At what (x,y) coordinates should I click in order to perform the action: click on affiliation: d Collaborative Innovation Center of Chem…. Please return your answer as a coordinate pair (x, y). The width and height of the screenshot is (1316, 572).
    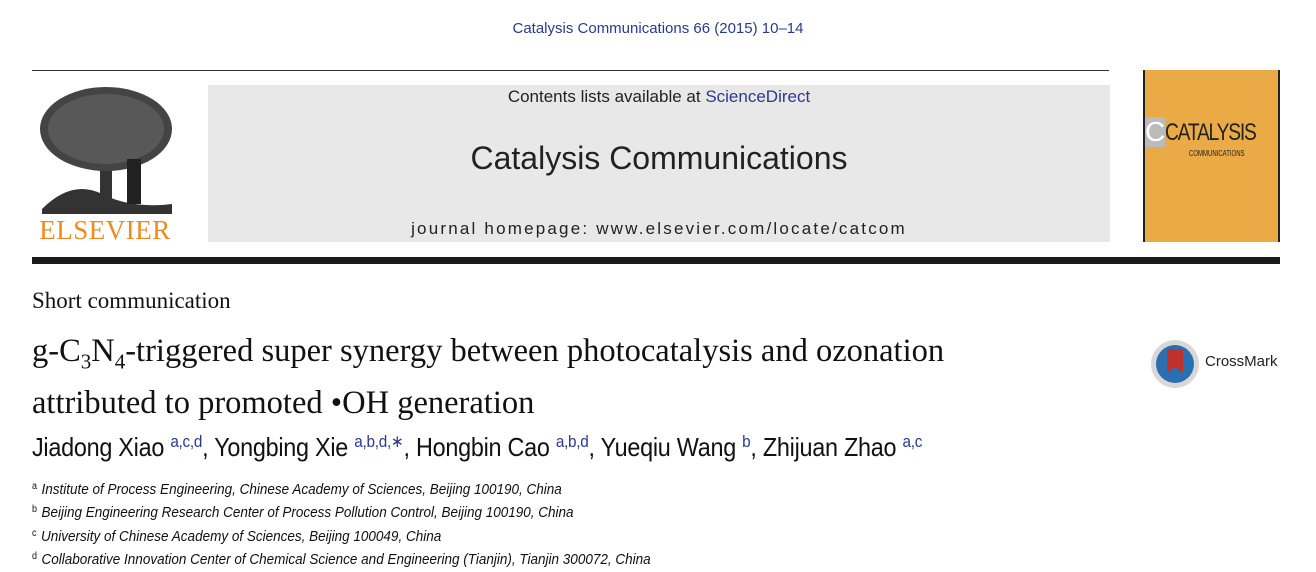
    Looking at the image, I should click on (341, 559).